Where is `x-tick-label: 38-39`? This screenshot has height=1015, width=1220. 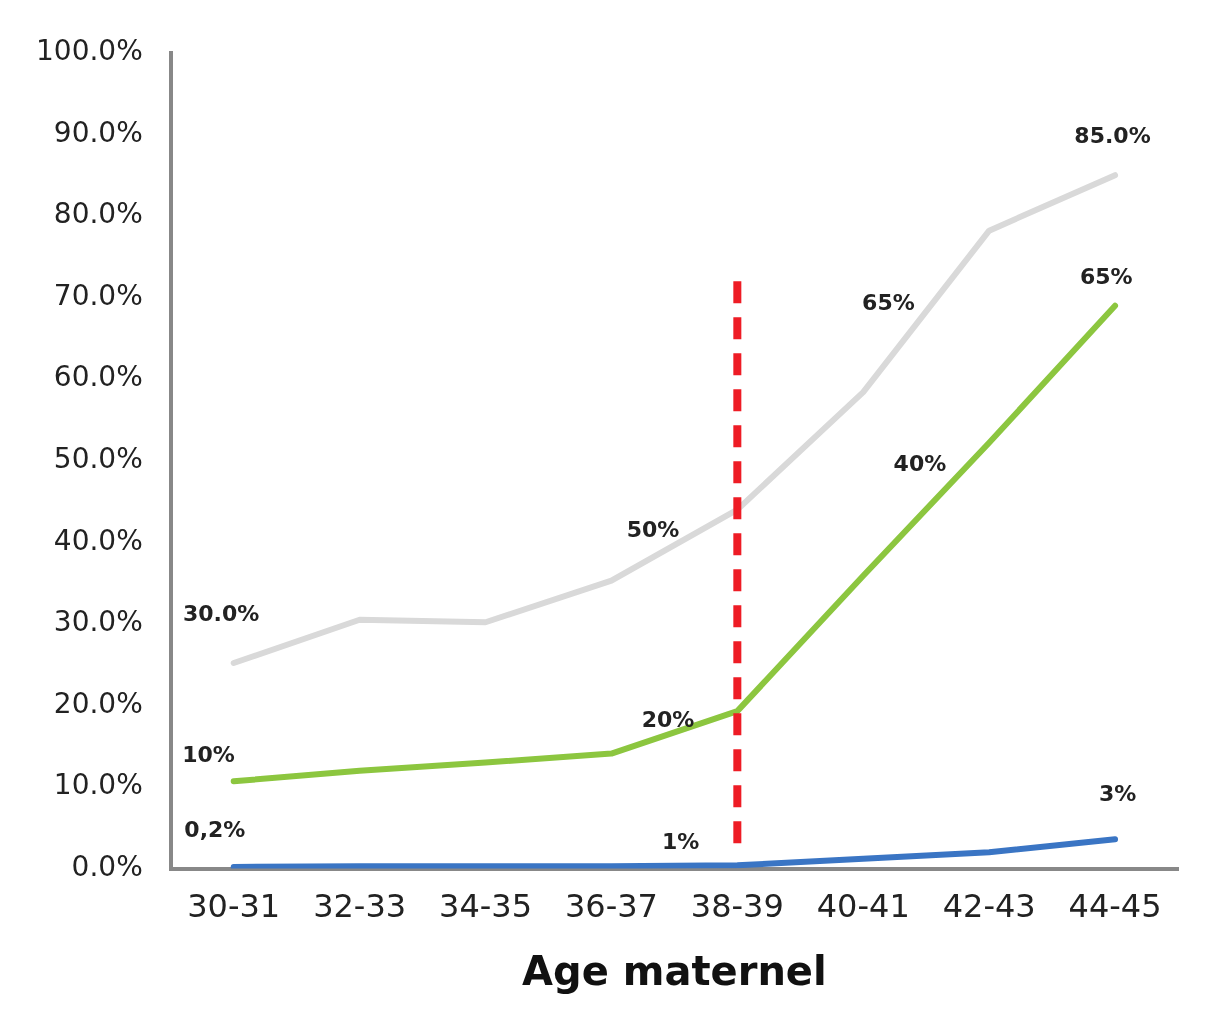
x-tick-label: 38-39 is located at coordinates (737, 906).